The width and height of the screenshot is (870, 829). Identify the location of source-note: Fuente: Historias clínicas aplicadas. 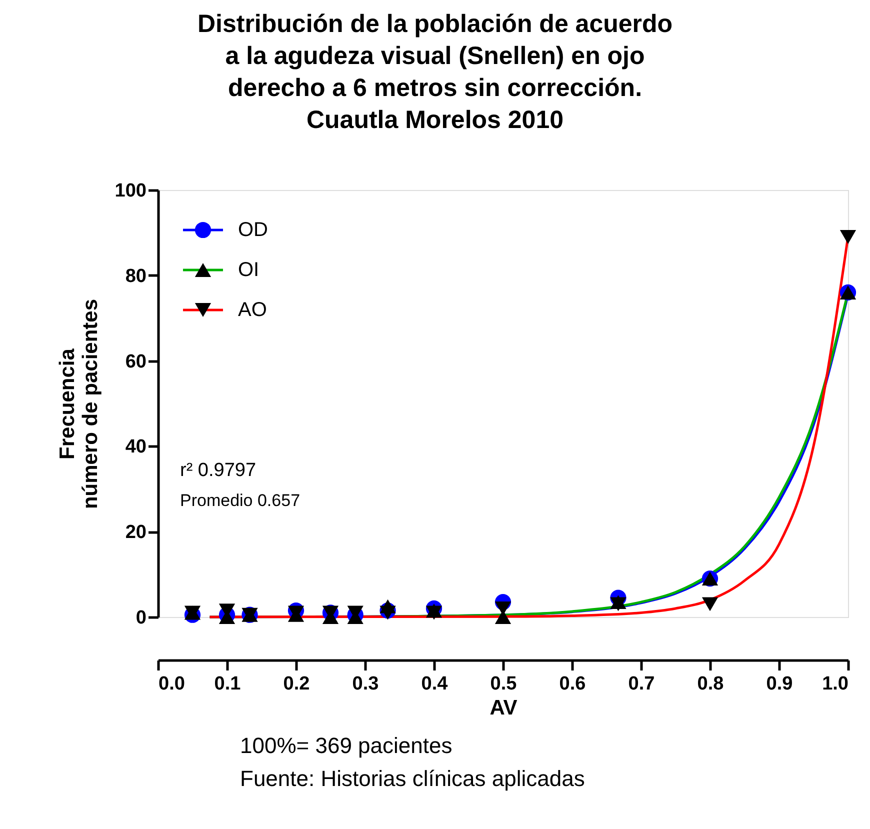
(412, 778).